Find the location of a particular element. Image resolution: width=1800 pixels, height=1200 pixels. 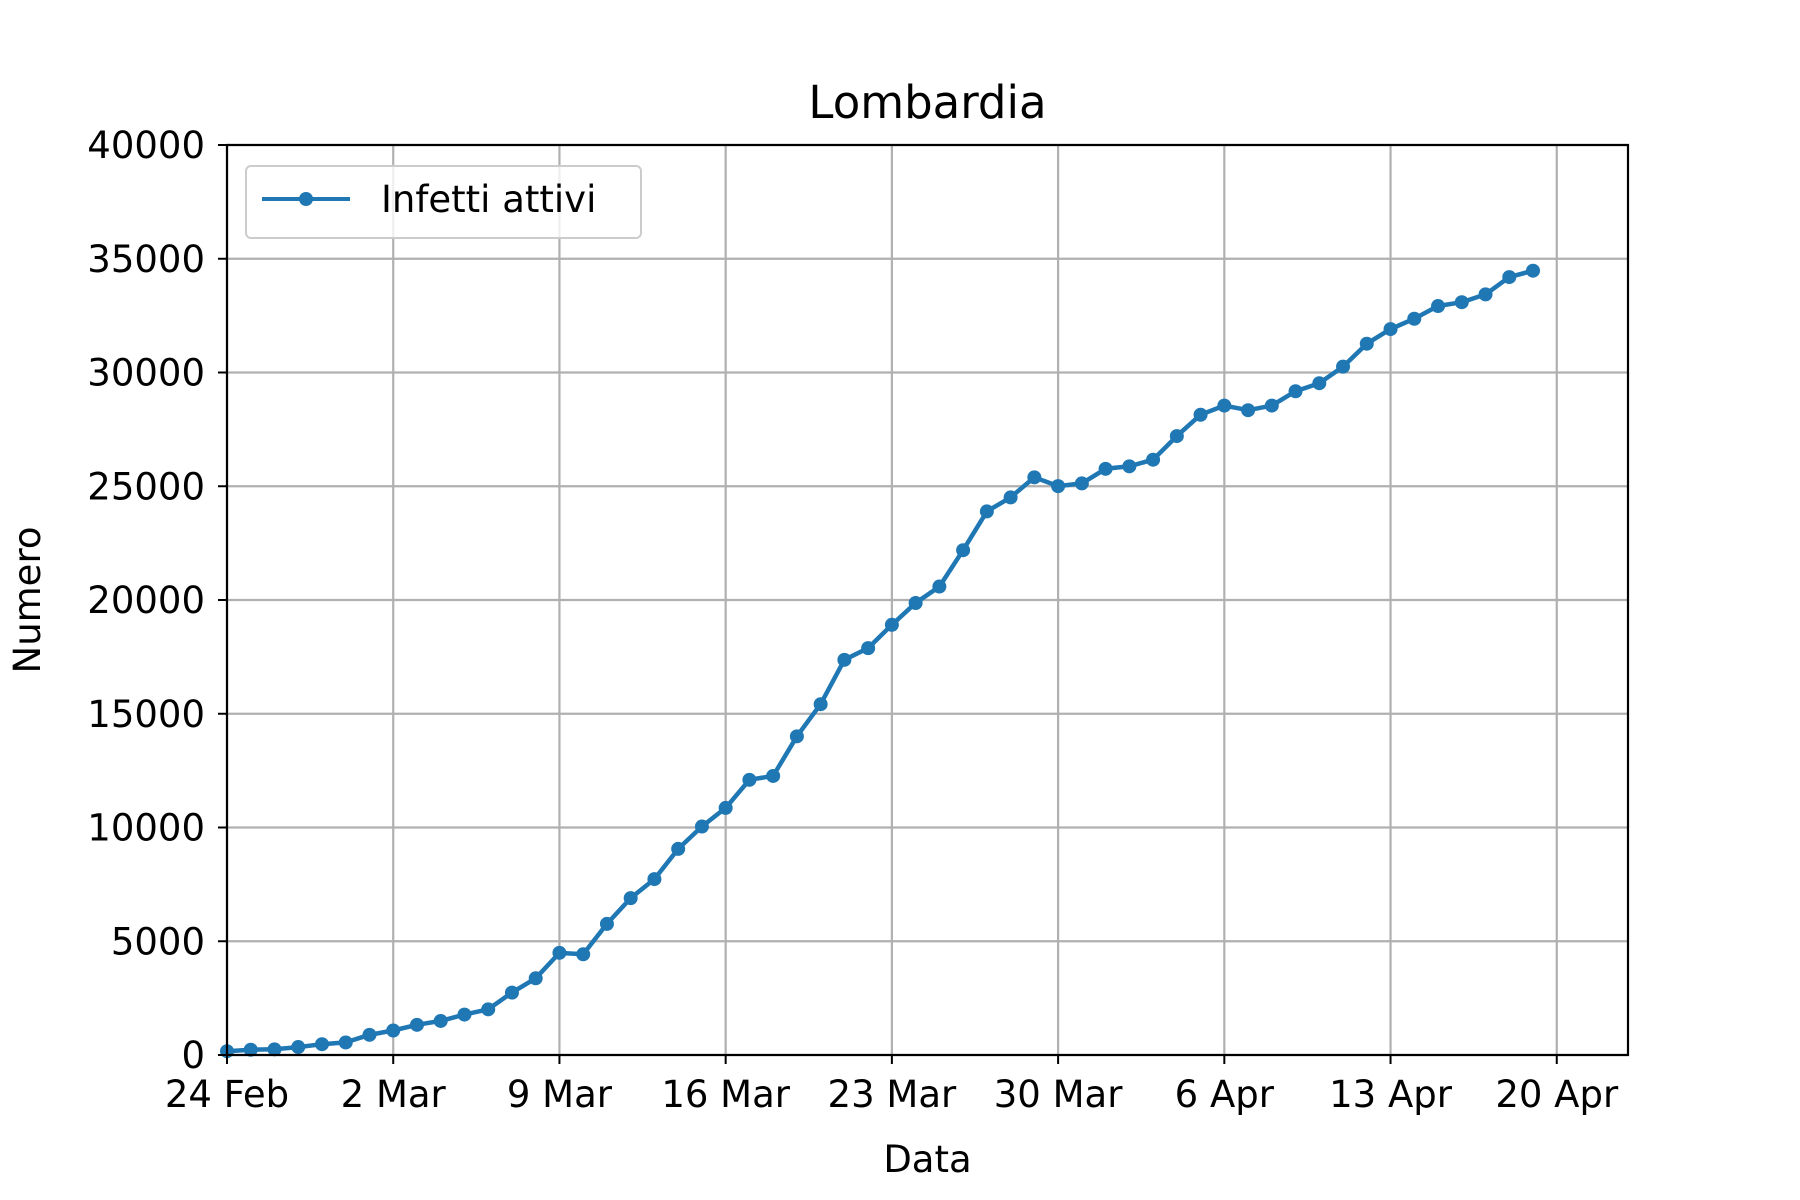

y-tick-label: 20000 is located at coordinates (146, 600).